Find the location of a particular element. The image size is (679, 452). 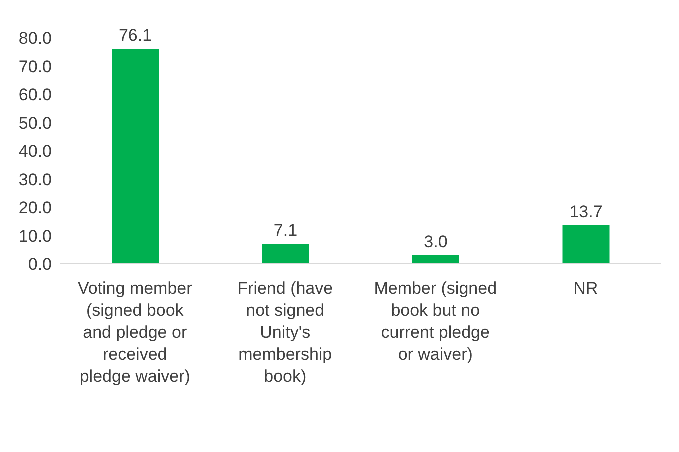

x-tick-label: Voting member (signed book and pledge or received pledge waiver) is located at coordinates (135, 332).